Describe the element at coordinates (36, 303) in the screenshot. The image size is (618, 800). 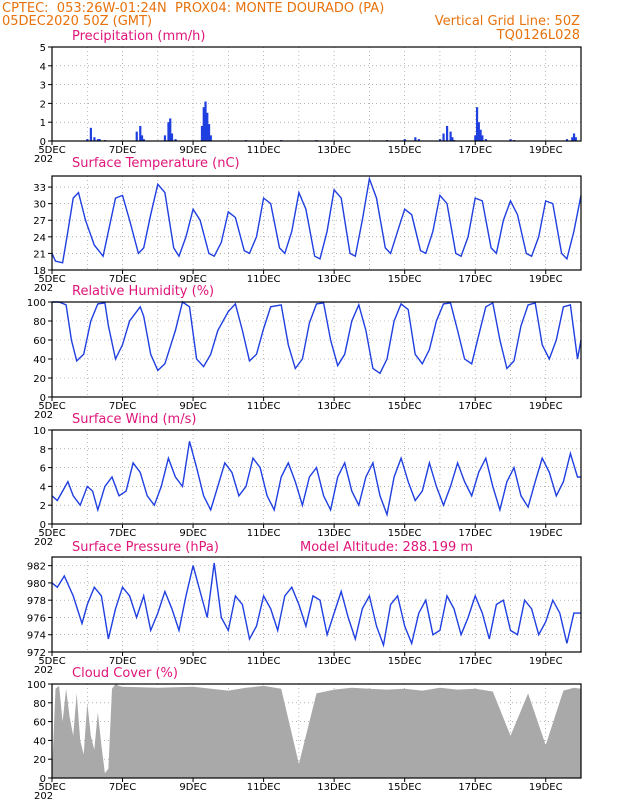
I see `y-tick-label: 100` at that location.